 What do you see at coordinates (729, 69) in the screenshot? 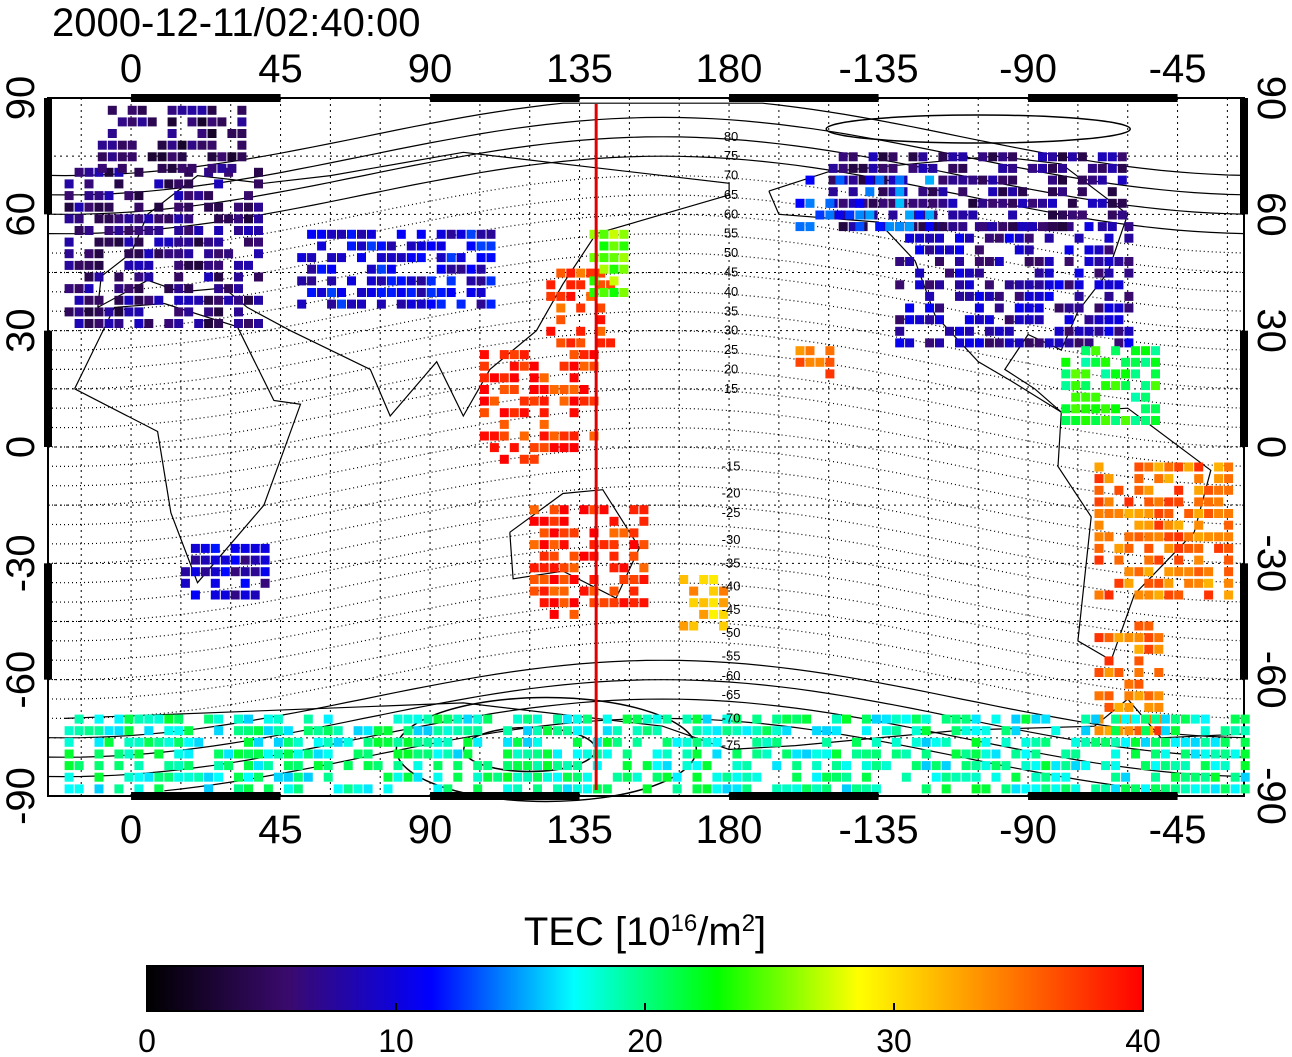
I see `top-lon-label: 180` at bounding box center [729, 69].